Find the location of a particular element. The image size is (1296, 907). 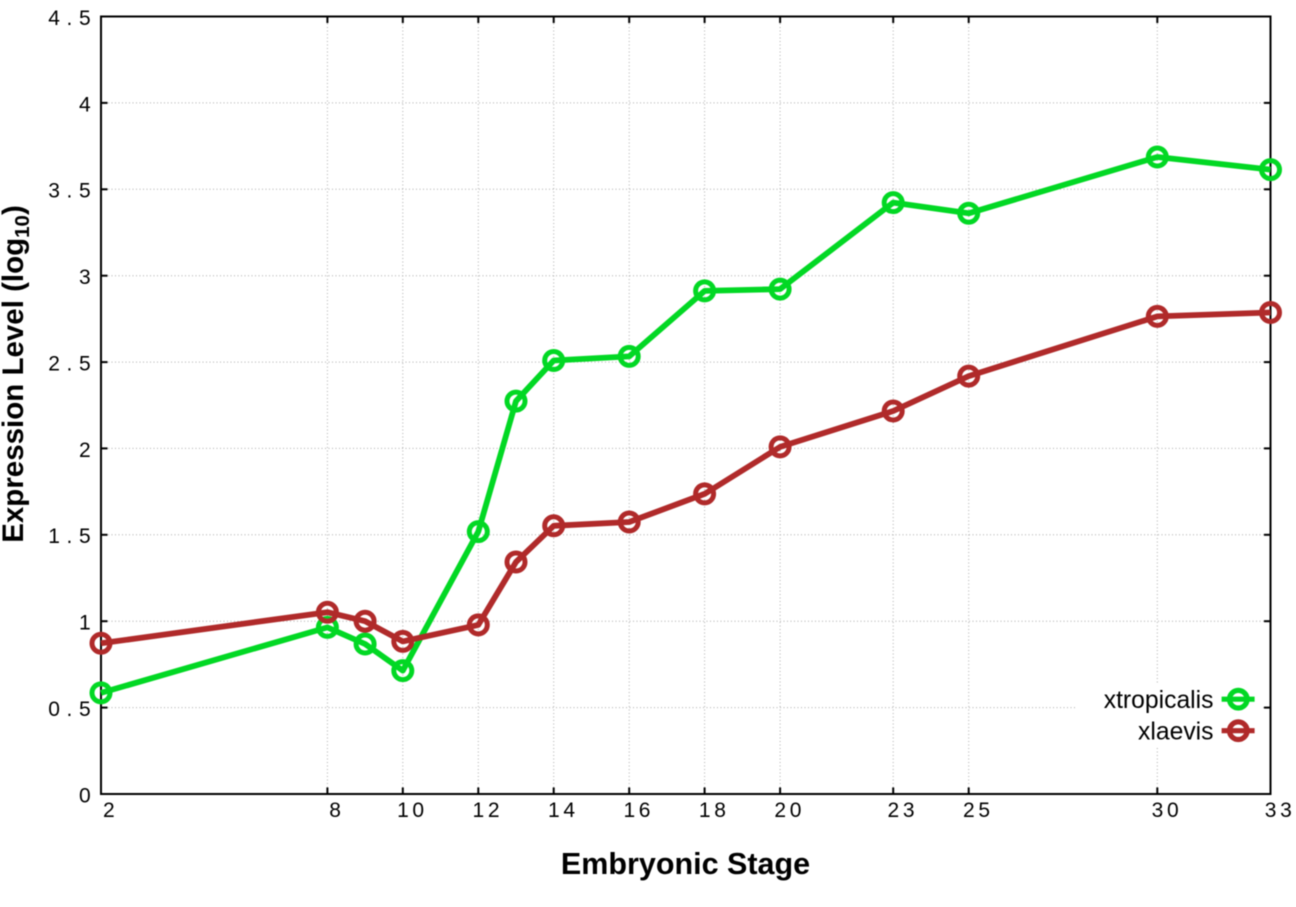

svg-text: xlaevis is located at coordinates (1175, 731).